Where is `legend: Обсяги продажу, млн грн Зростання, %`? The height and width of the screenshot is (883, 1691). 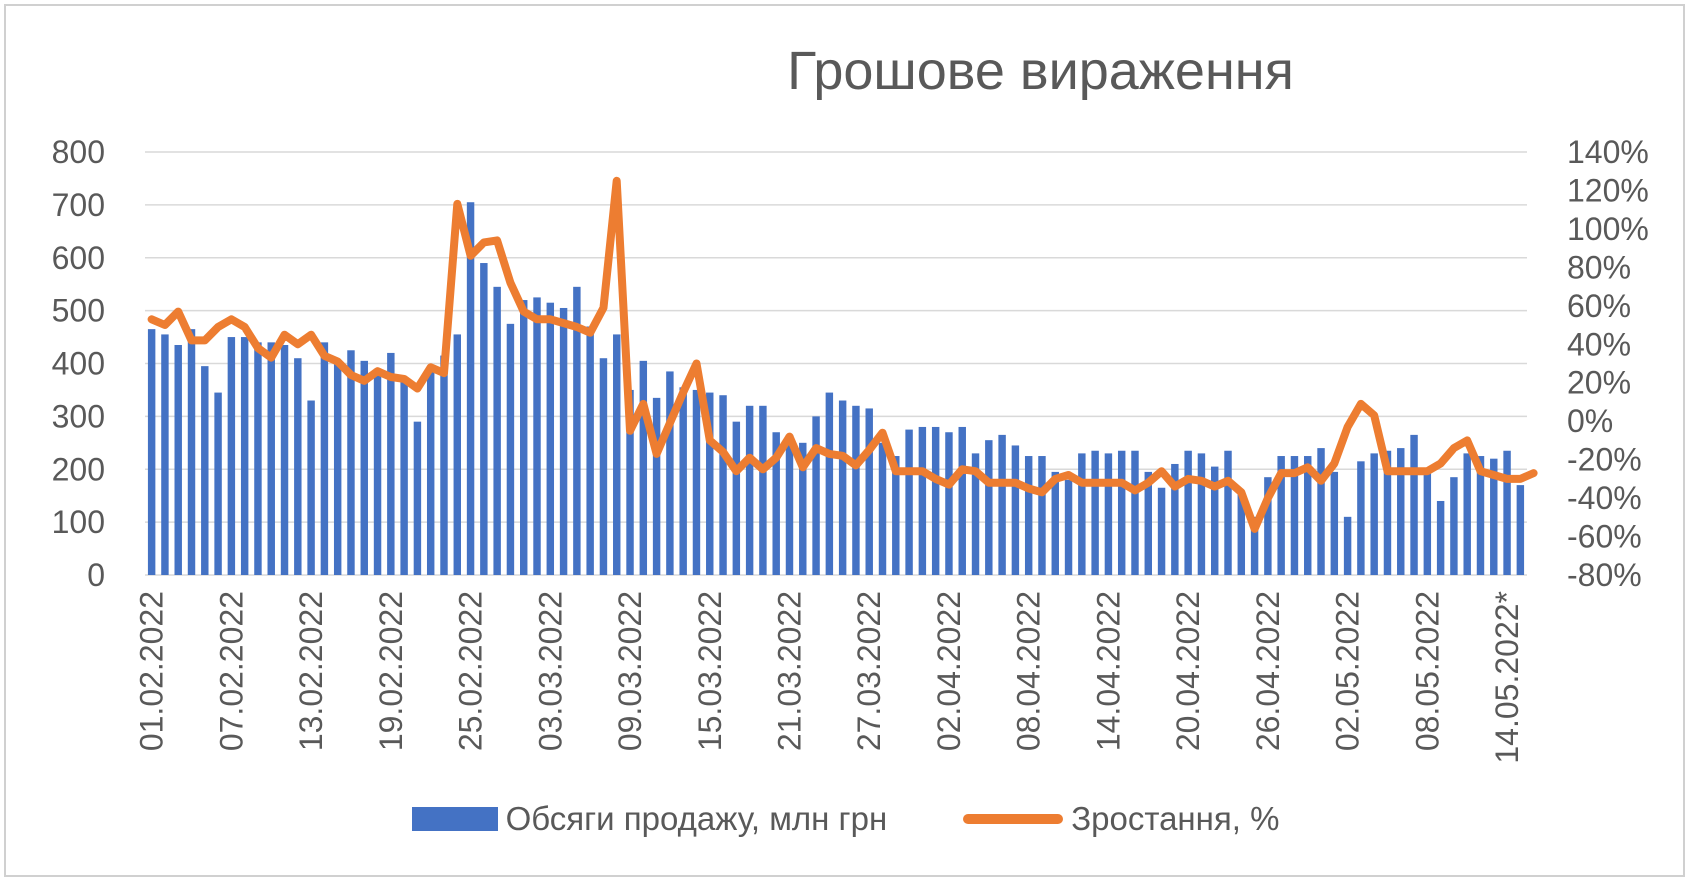 legend: Обсяги продажу, млн грн Зростання, % is located at coordinates (845, 819).